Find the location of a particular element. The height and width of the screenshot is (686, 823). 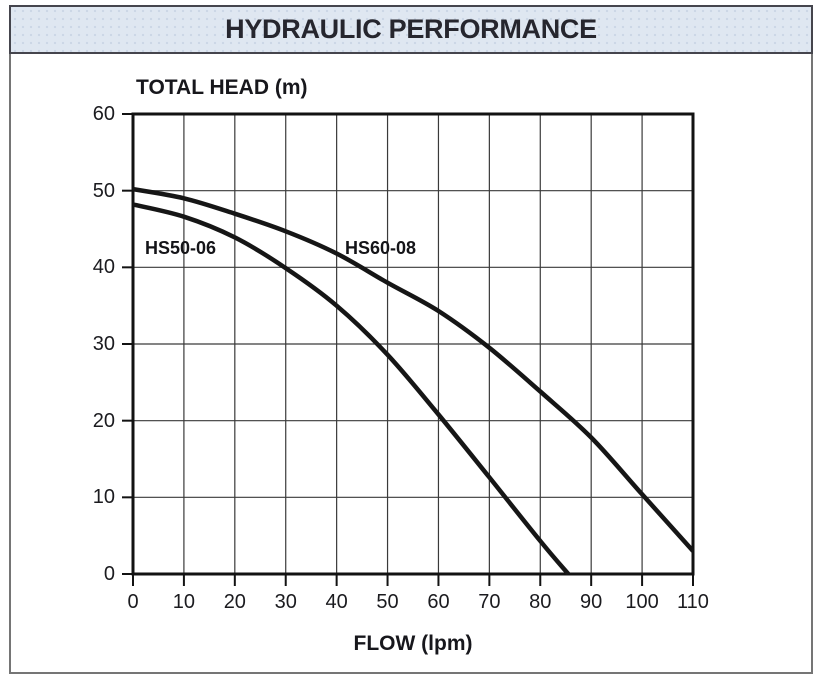

x-tick-label: 0 is located at coordinates (133, 602).